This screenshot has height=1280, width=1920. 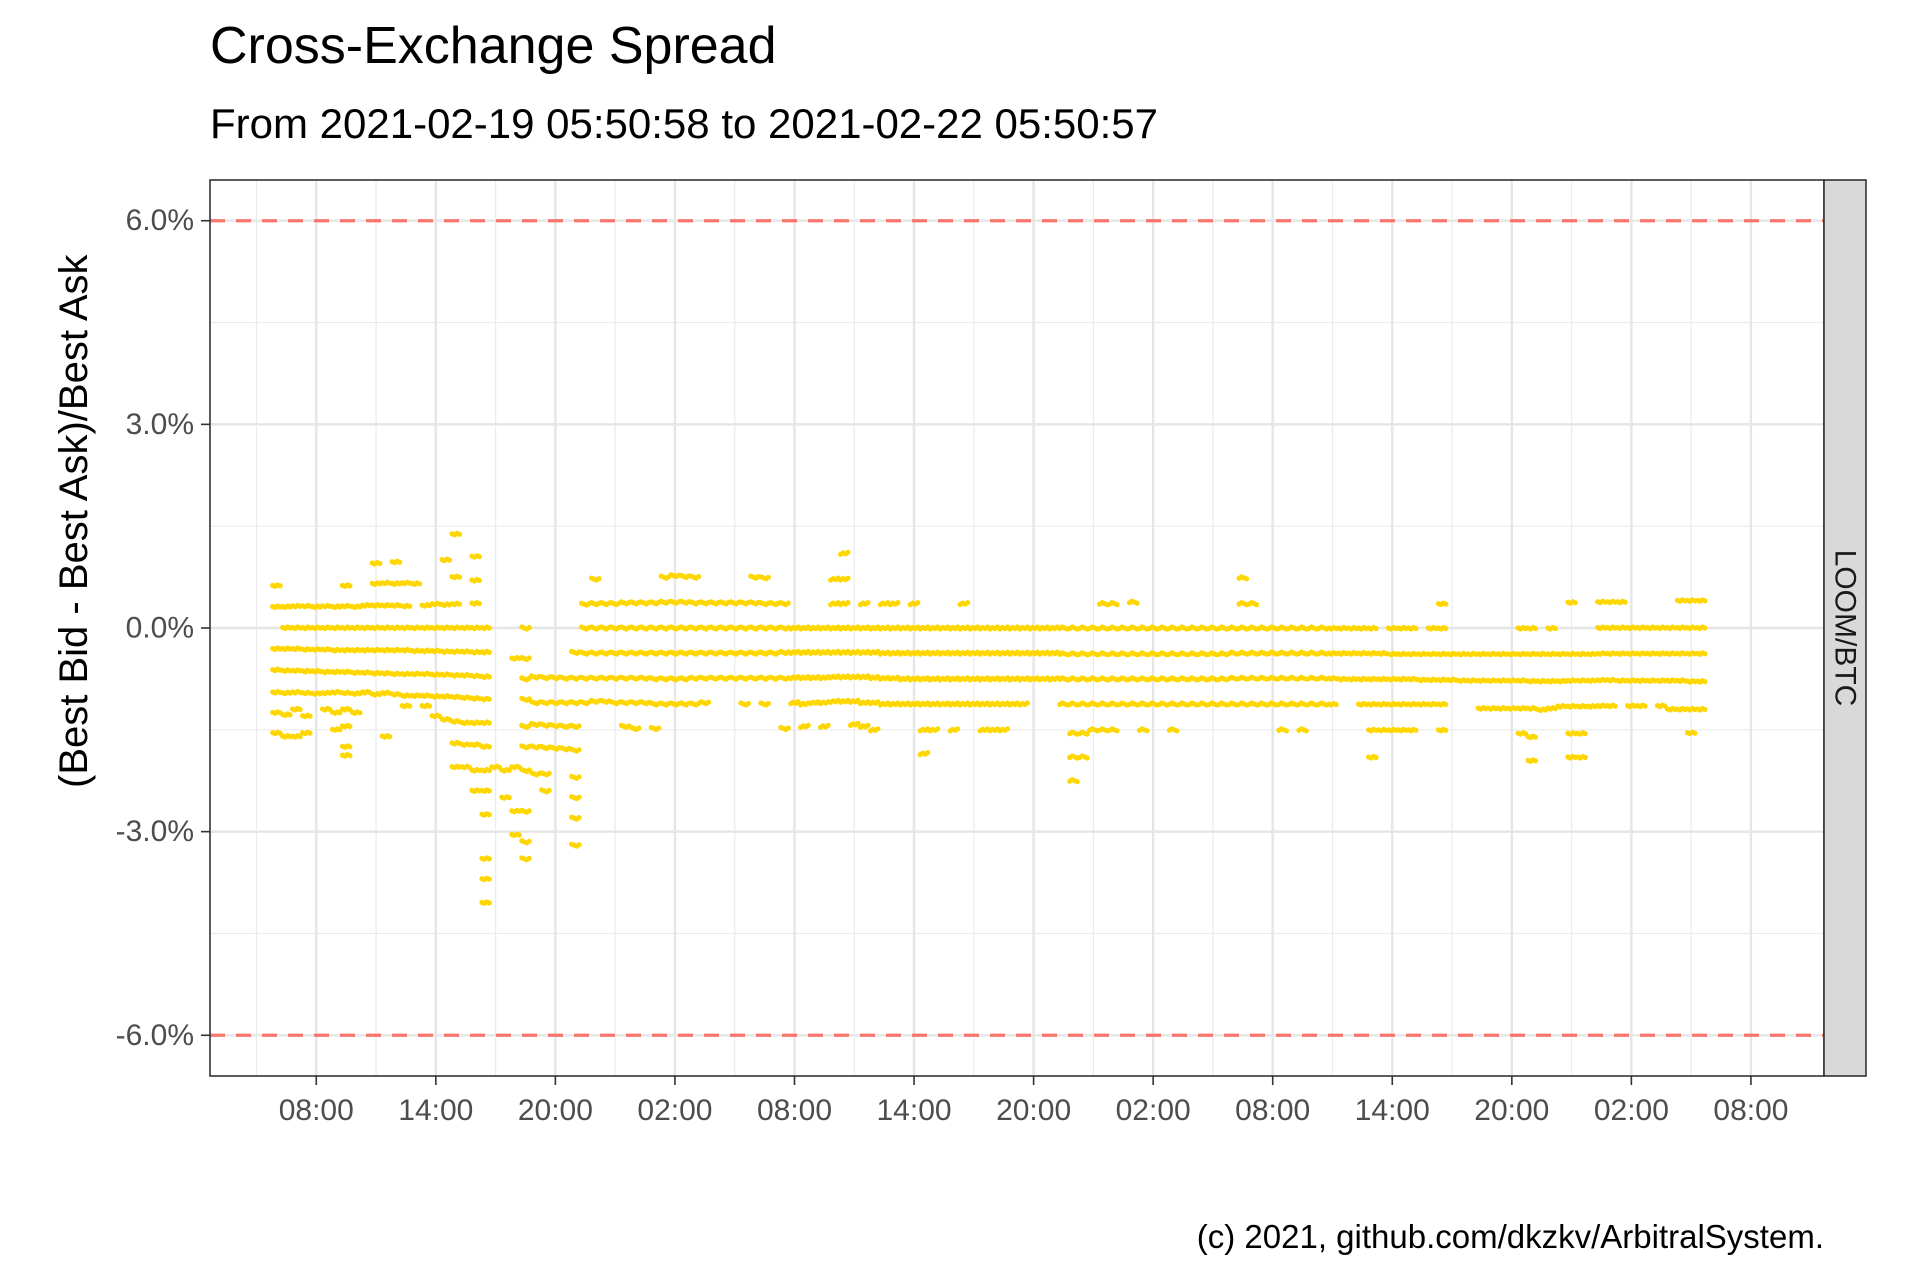 What do you see at coordinates (155, 831) in the screenshot?
I see `y-tick-label: -3.0%` at bounding box center [155, 831].